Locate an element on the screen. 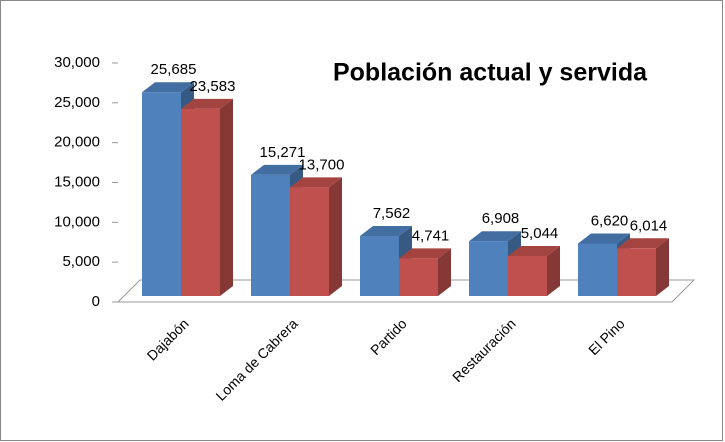  y-tick-label: 10,000 is located at coordinates (77, 221).